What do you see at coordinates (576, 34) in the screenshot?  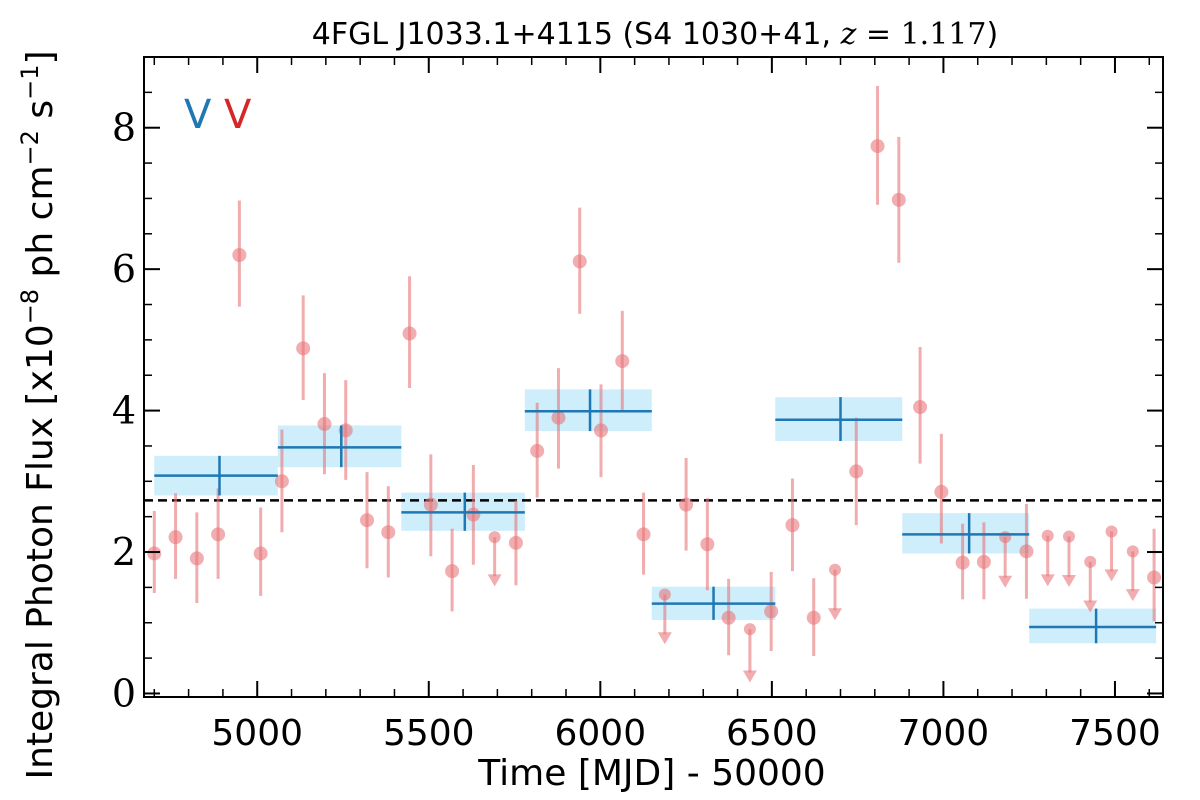 I see `title-prefix: 4FGL J1033.1+4115 (S4 1030+41,` at bounding box center [576, 34].